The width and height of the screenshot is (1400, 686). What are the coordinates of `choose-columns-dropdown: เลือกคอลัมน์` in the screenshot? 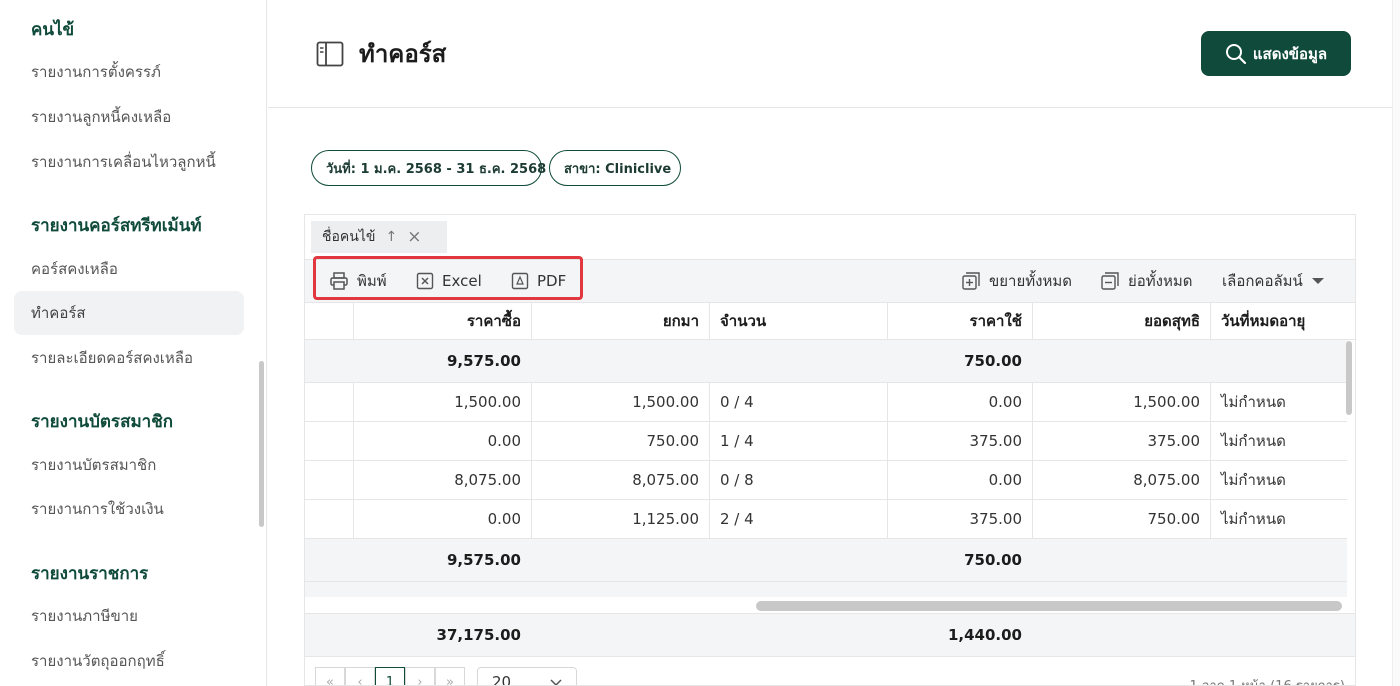 It's located at (1273, 281).